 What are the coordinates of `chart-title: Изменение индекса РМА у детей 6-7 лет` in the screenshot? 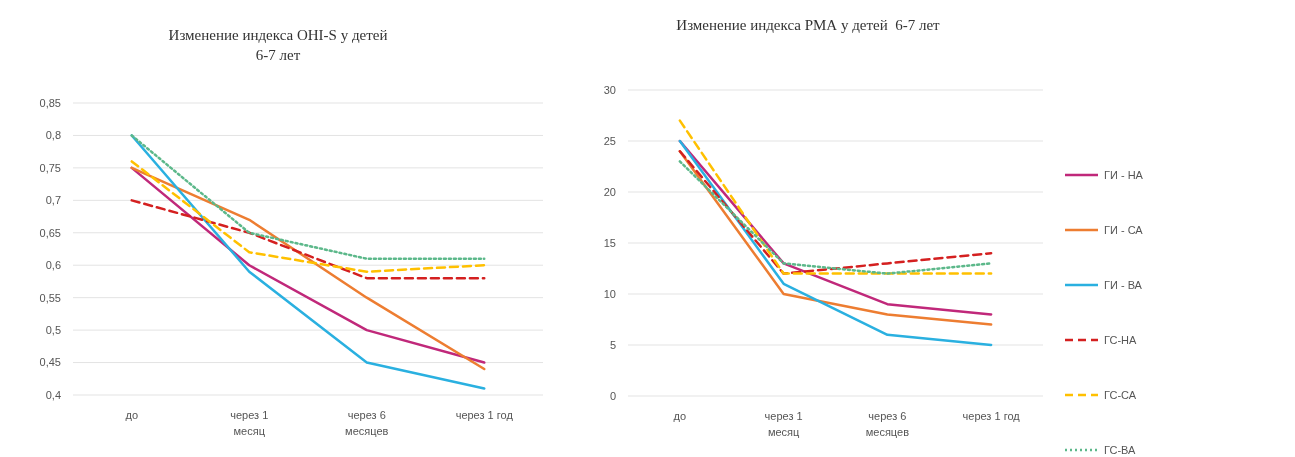 It's located at (808, 25).